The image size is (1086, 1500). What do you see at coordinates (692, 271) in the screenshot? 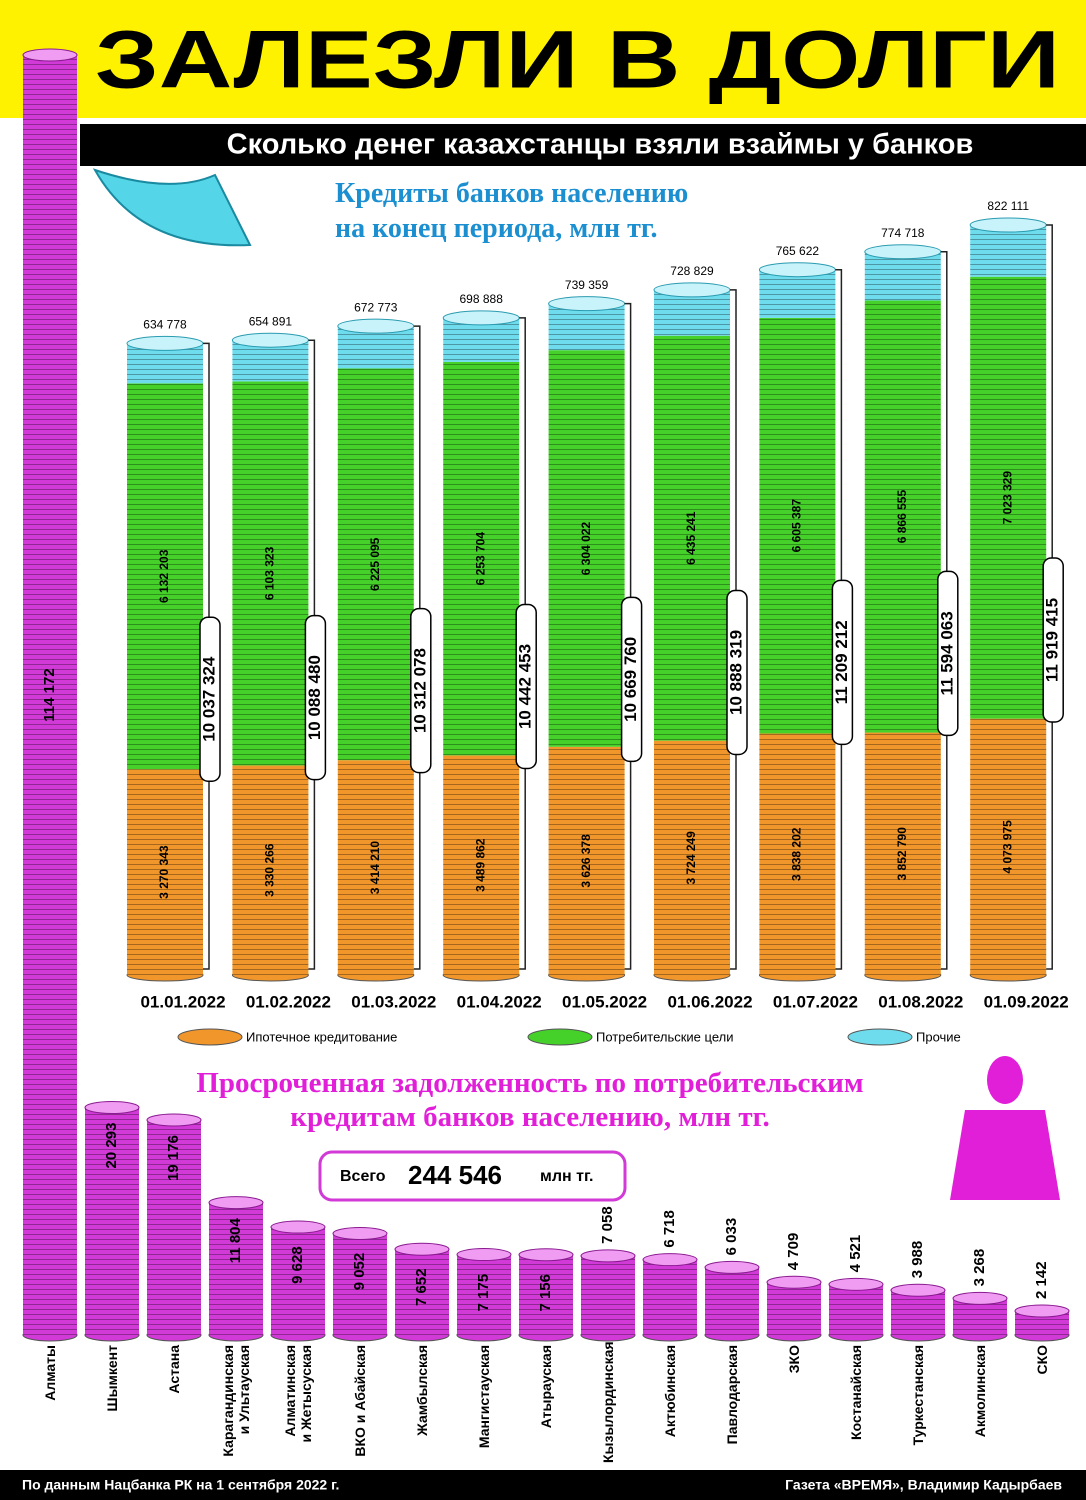
I see `segment-label: 728 829` at bounding box center [692, 271].